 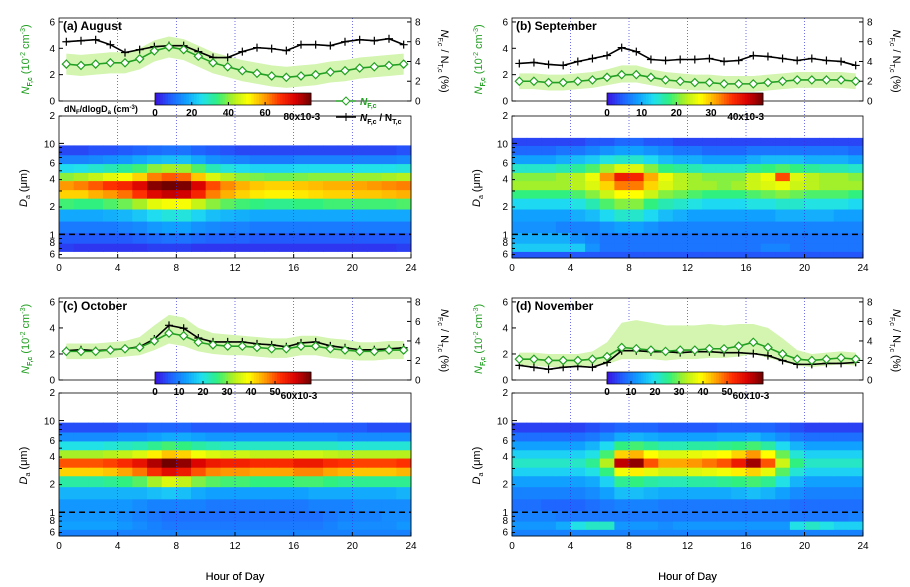 What do you see at coordinates (480, 339) in the screenshot?
I see `left-axis-label: NF,c (10-2 cm-3)` at bounding box center [480, 339].